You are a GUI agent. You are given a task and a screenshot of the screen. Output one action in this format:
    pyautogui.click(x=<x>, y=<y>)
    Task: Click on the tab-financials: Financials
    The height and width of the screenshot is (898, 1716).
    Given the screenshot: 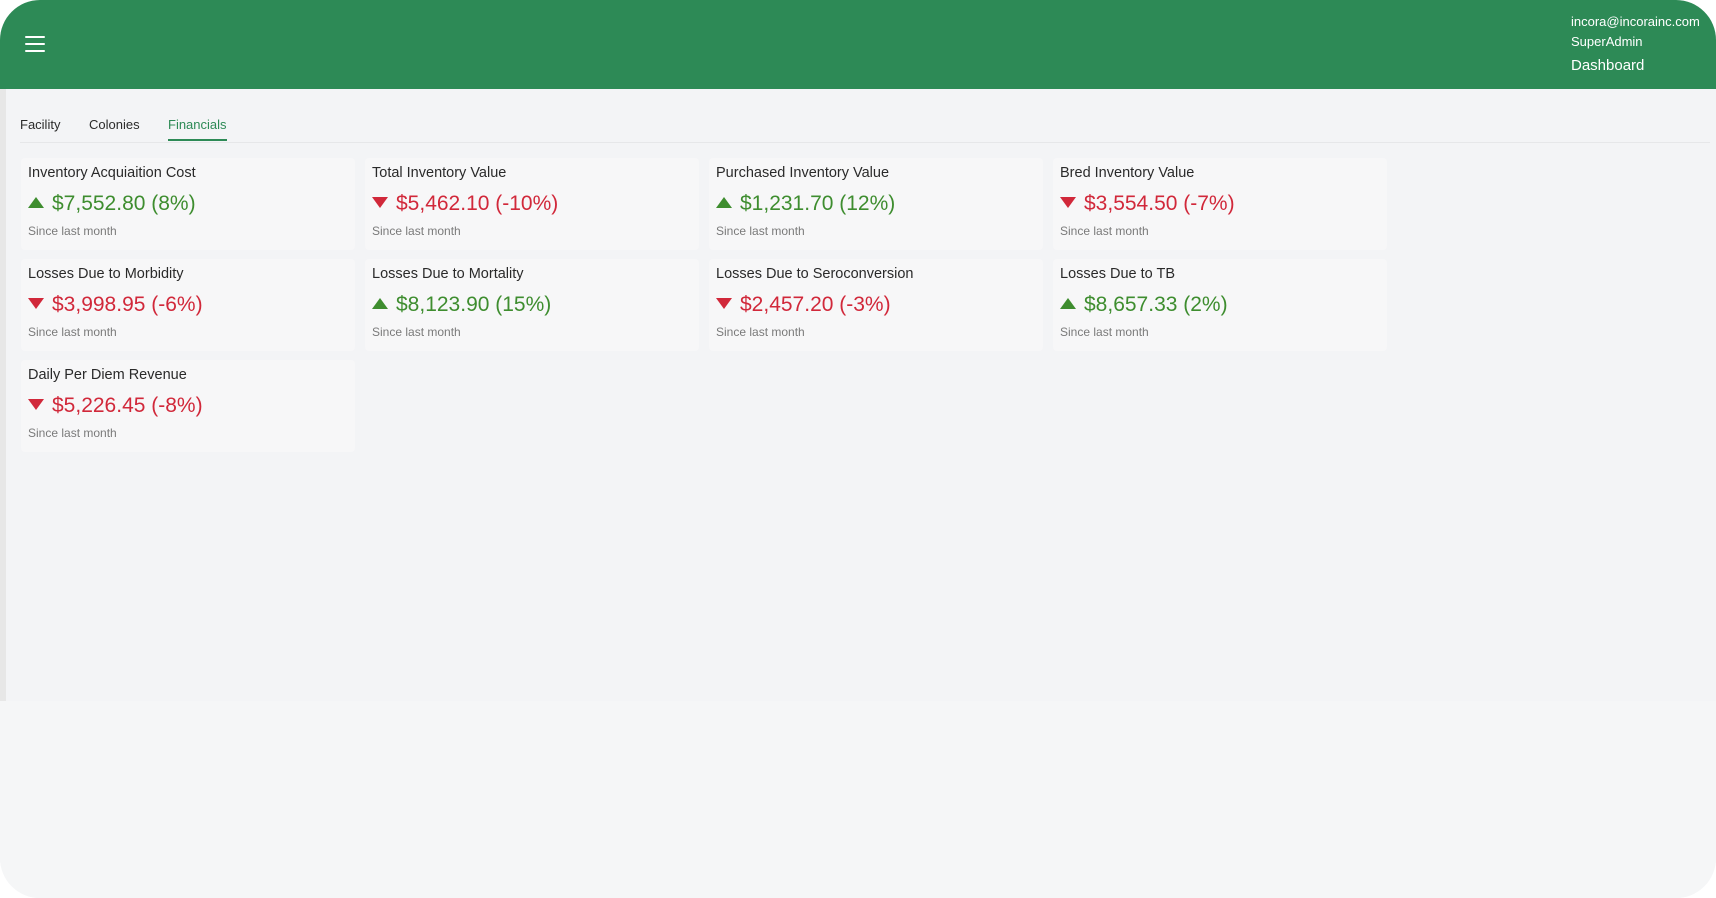 What is the action you would take?
    pyautogui.click(x=197, y=129)
    